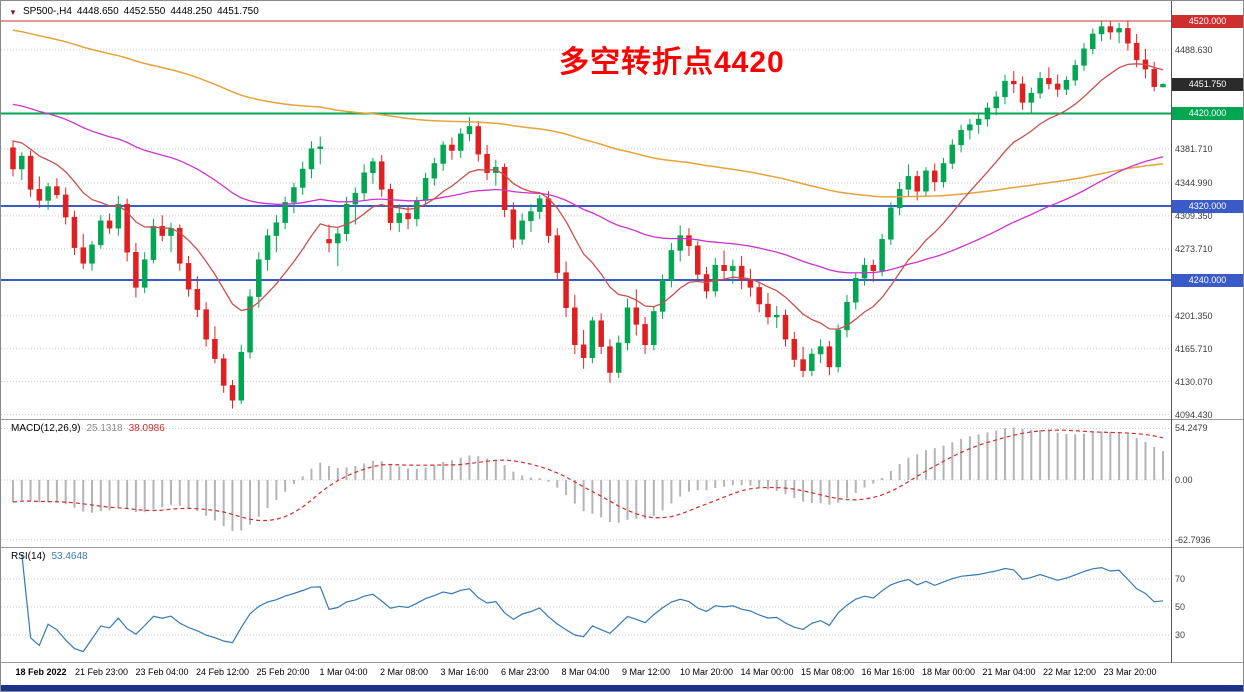 This screenshot has height=692, width=1244. Describe the element at coordinates (1194, 348) in the screenshot. I see `price-grid-label: 4165.710` at that location.